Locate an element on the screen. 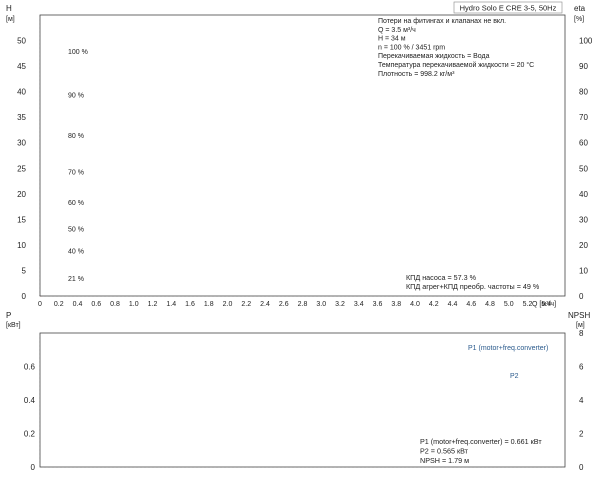 Image resolution: width=600 pixels, height=479 pixels. top-x-tick-label: 4.6 is located at coordinates (471, 304).